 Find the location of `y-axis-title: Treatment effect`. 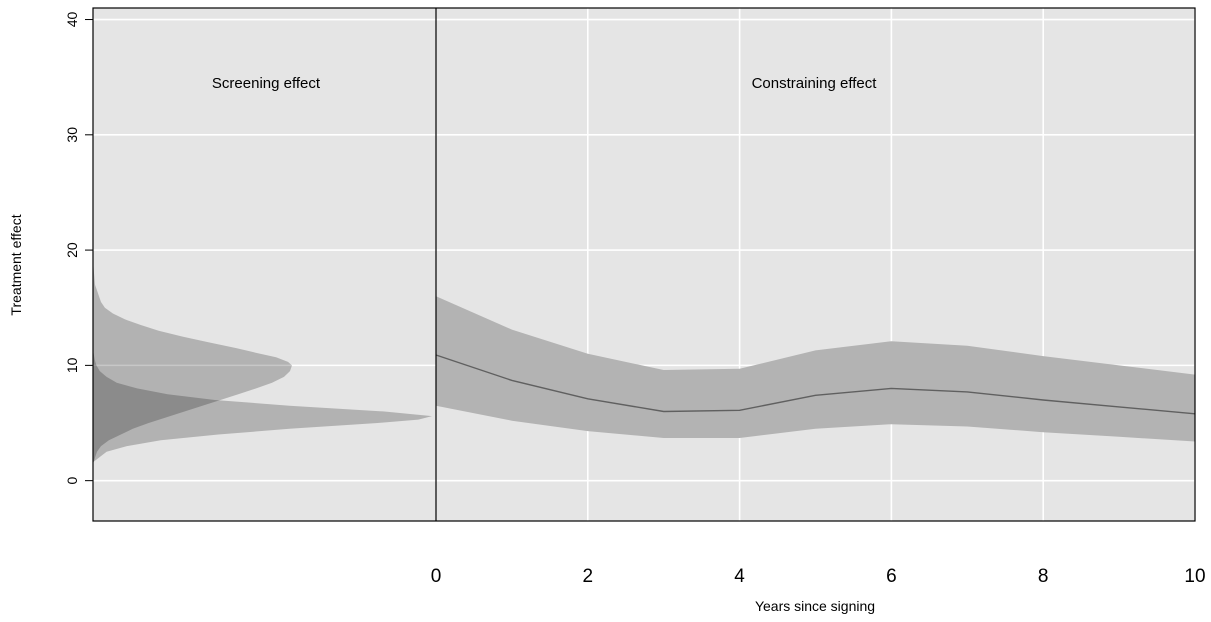

y-axis-title: Treatment effect is located at coordinates (16, 264).